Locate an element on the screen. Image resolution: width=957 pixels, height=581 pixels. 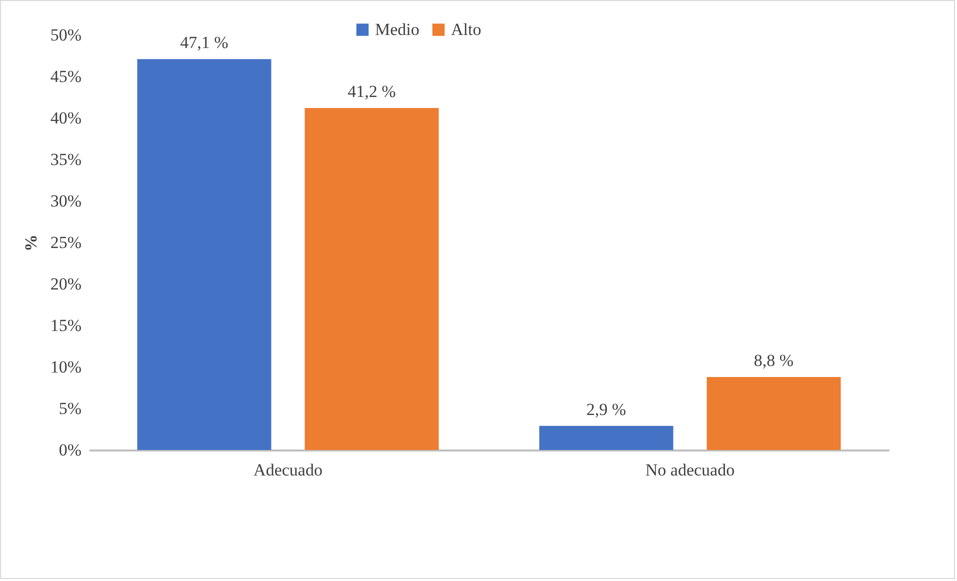
data-label: 41,2 % is located at coordinates (372, 92).